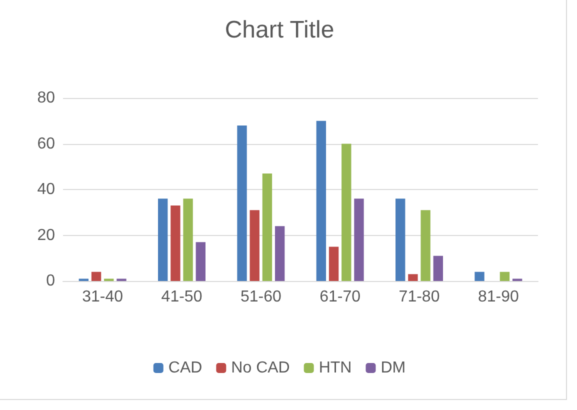 This screenshot has height=410, width=577. I want to click on x-tick-label: 71-80, so click(419, 297).